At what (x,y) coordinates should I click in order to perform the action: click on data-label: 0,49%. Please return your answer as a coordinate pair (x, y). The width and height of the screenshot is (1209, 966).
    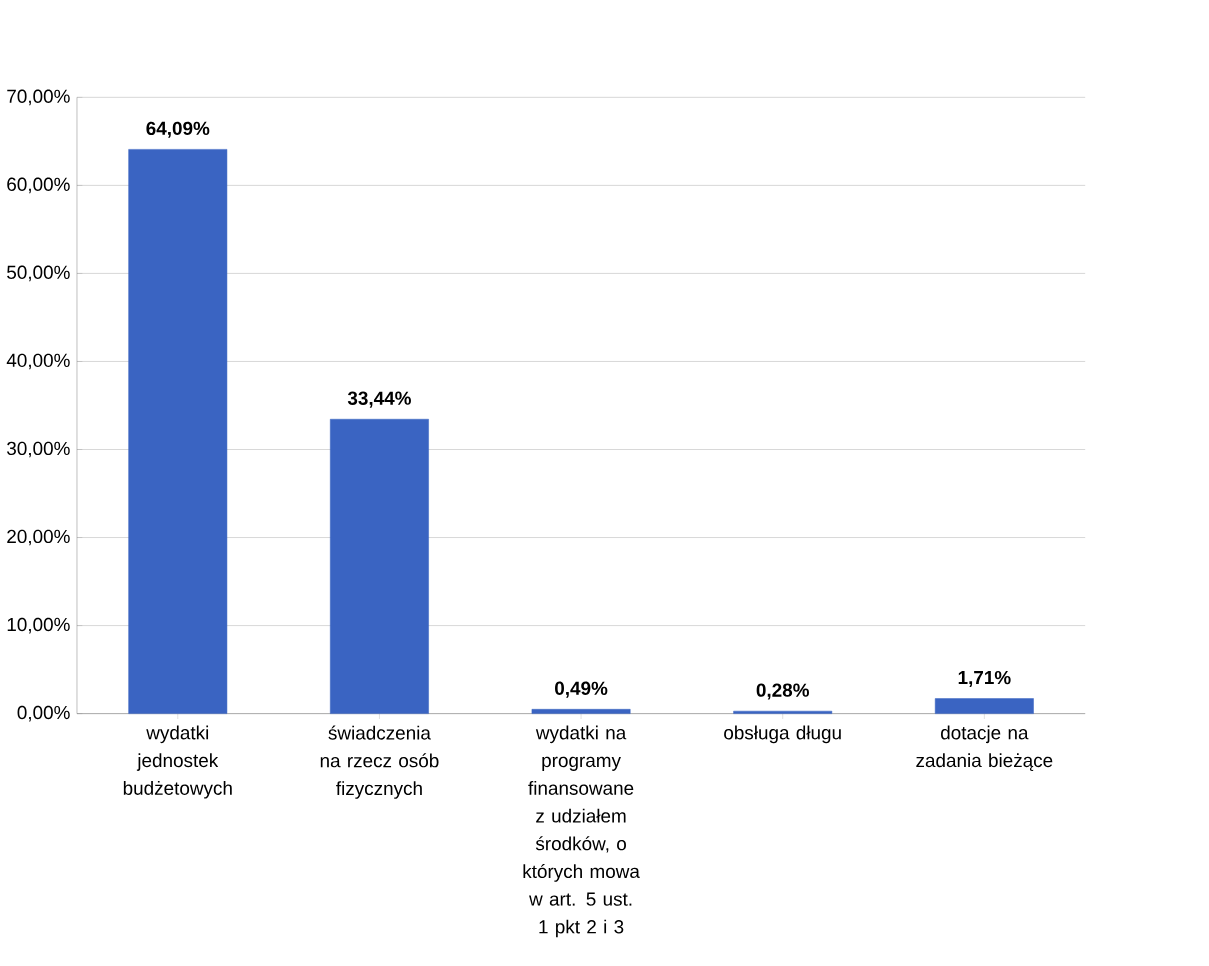
    Looking at the image, I should click on (581, 689).